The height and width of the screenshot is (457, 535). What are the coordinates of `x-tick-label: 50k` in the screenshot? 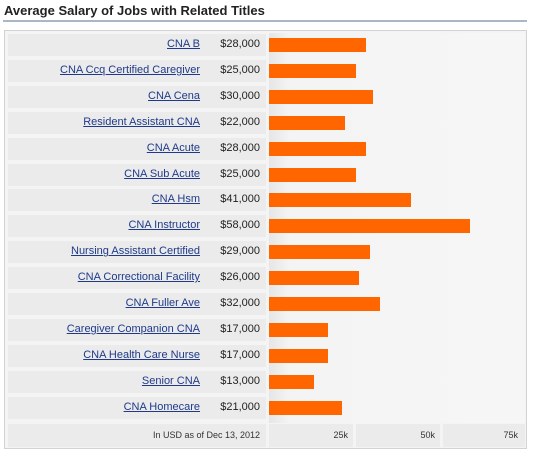 It's located at (427, 435).